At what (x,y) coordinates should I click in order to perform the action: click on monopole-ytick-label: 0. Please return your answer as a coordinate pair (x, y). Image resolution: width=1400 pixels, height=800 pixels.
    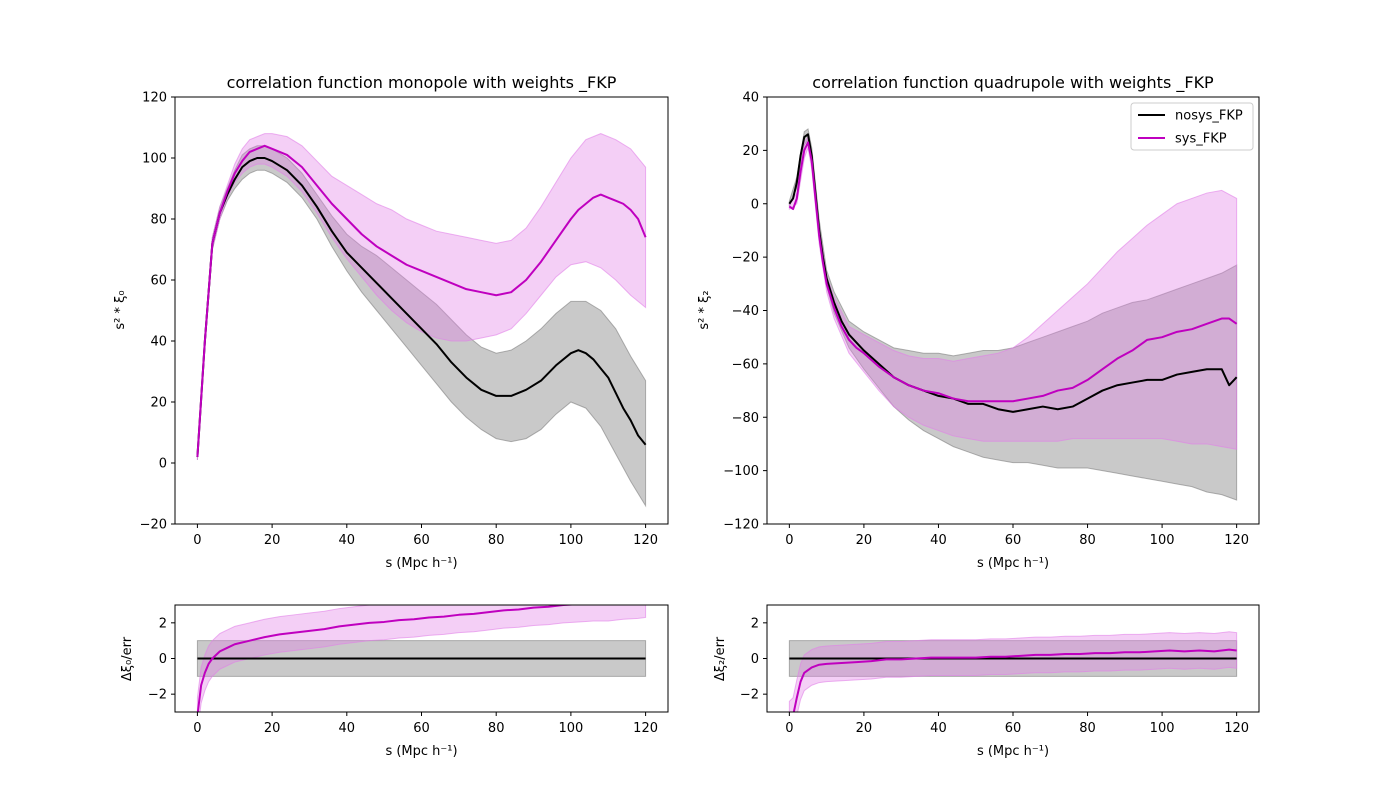
    Looking at the image, I should click on (163, 464).